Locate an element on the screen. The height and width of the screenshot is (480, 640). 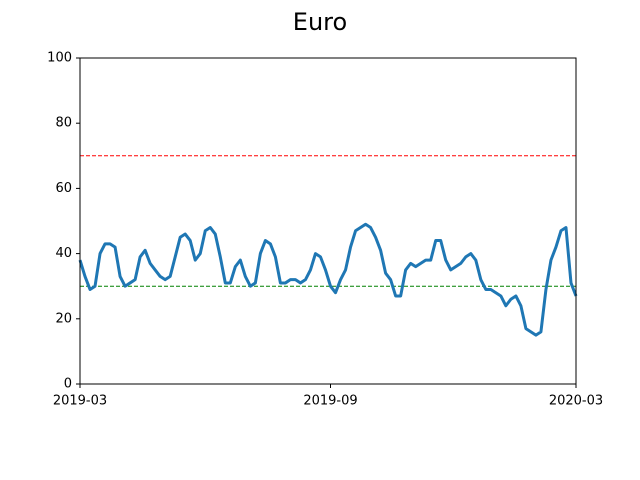
y-tick-label: 0 is located at coordinates (68, 384).